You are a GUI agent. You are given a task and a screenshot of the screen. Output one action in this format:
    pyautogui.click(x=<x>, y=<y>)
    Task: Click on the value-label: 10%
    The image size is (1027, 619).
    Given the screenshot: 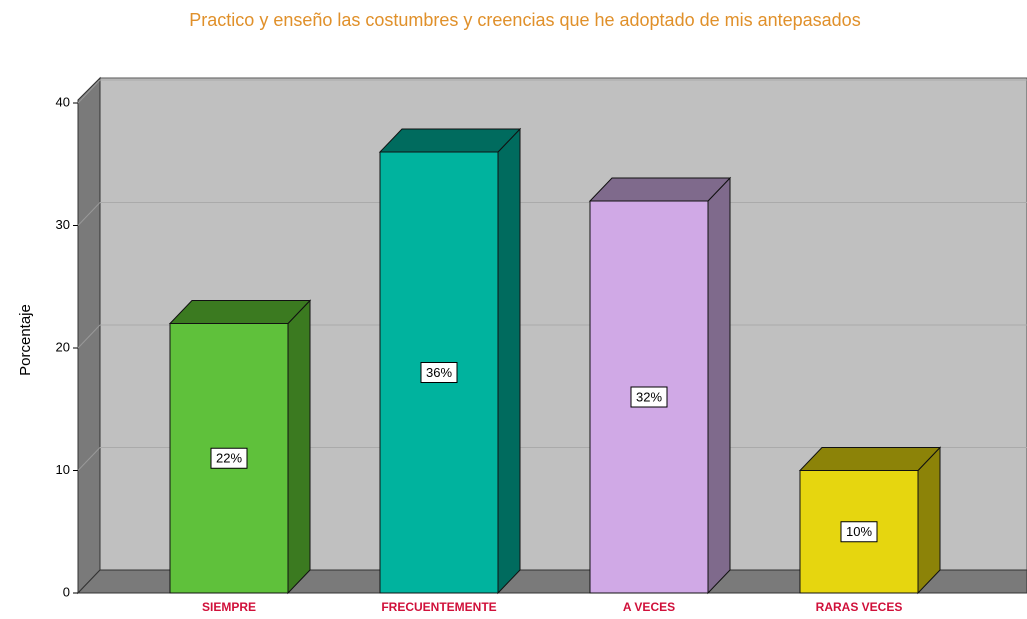 What is the action you would take?
    pyautogui.click(x=859, y=531)
    